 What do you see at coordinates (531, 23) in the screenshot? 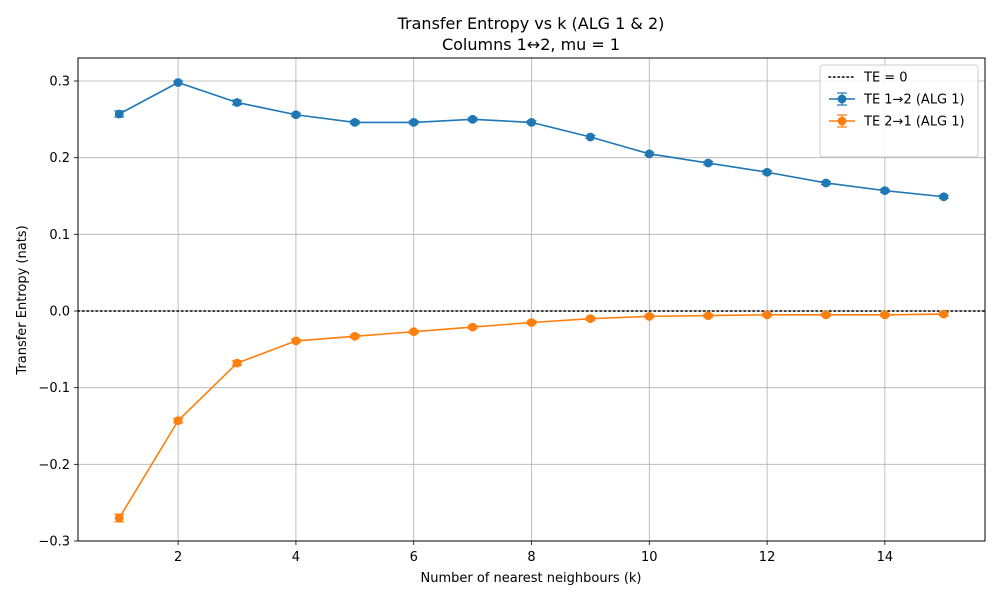
I see `chart-title: Transfer Entropy vs k (ALG 1 & 2)` at bounding box center [531, 23].